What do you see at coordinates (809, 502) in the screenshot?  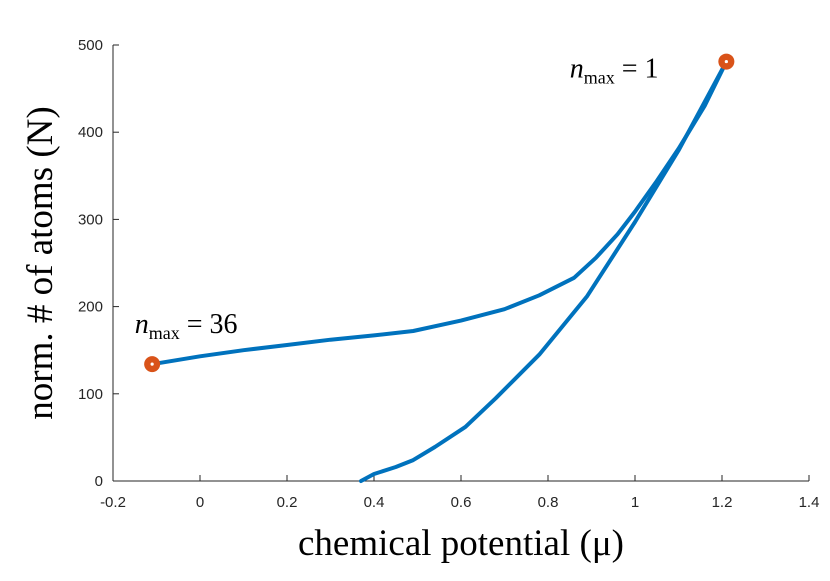 I see `x-tick-label: 1.4` at bounding box center [809, 502].